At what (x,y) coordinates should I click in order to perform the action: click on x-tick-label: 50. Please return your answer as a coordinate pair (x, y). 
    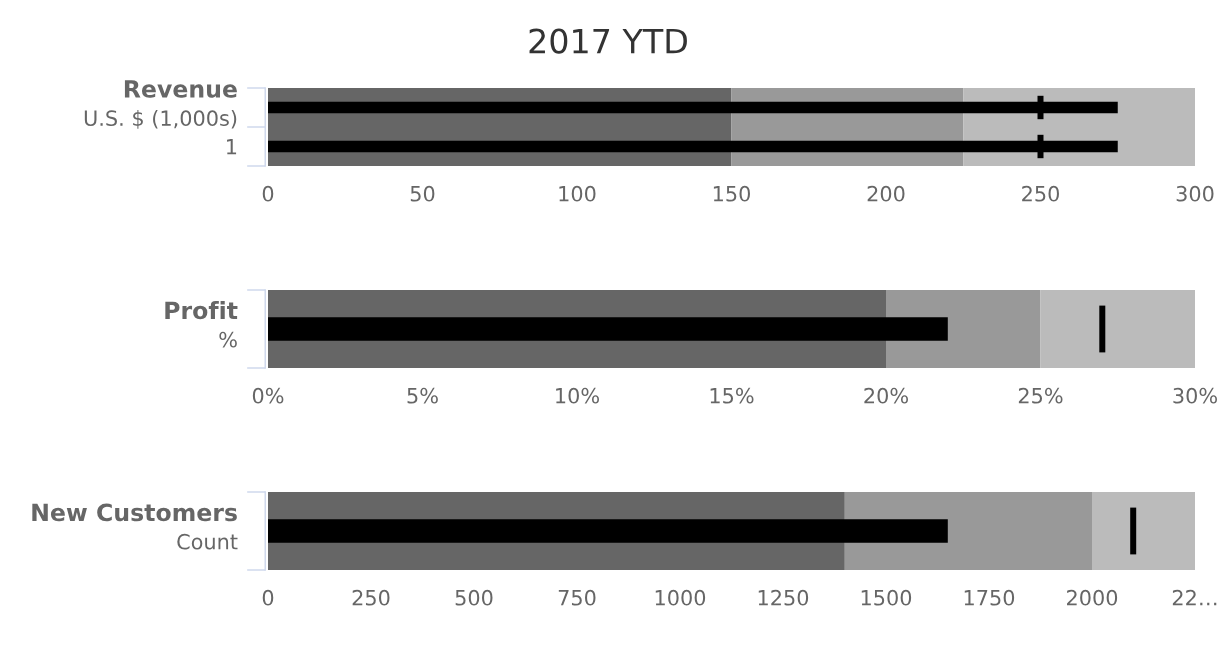
    Looking at the image, I should click on (422, 193).